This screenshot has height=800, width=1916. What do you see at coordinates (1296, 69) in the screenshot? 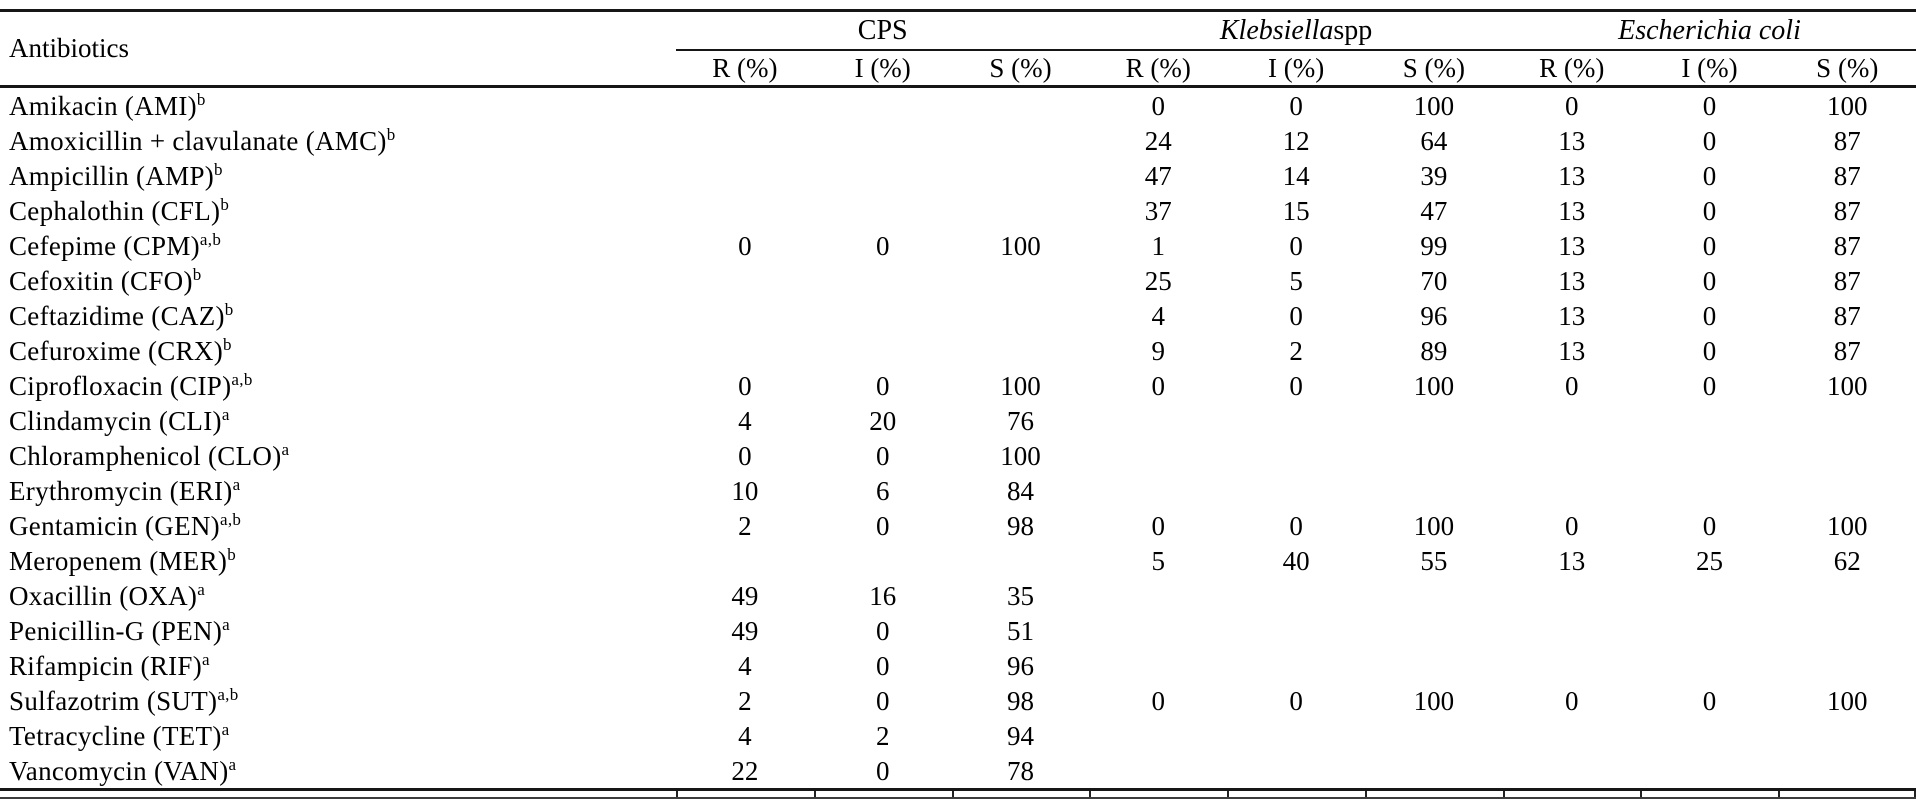
I see `subheader-klebsiella-i: I (%)` at bounding box center [1296, 69].